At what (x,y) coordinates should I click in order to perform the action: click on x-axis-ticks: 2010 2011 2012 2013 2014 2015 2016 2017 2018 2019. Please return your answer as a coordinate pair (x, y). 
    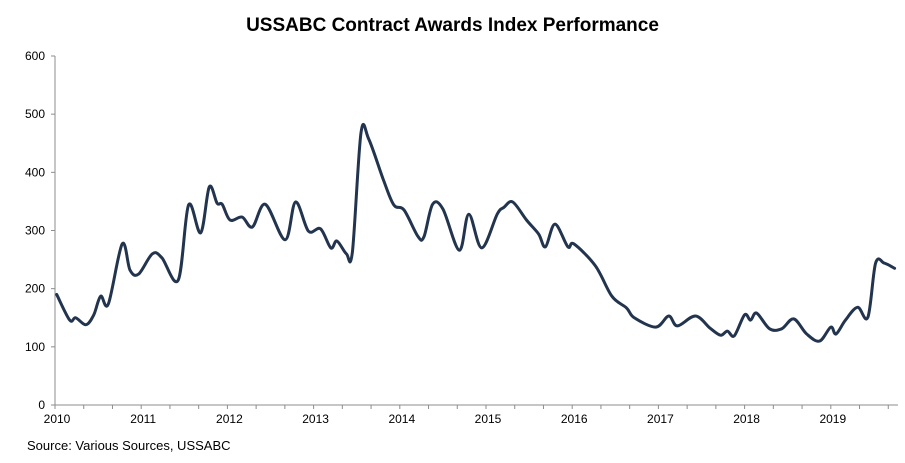
    Looking at the image, I should click on (466, 415).